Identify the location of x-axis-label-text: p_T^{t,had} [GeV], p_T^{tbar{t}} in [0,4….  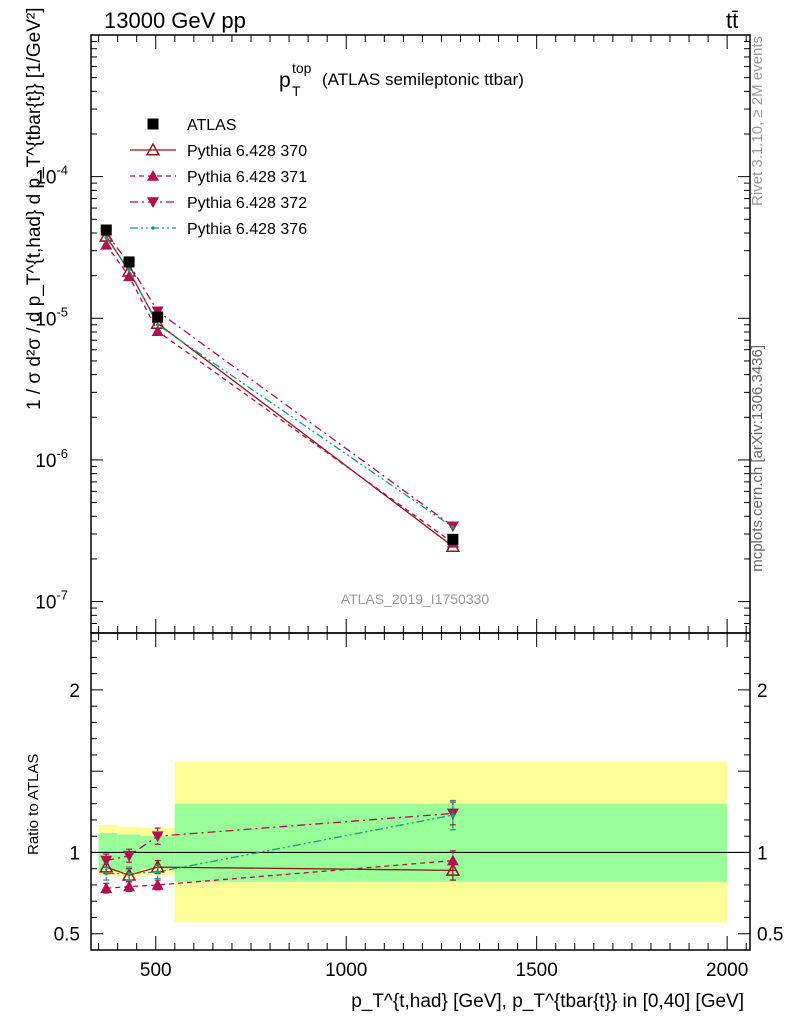
(547, 1001).